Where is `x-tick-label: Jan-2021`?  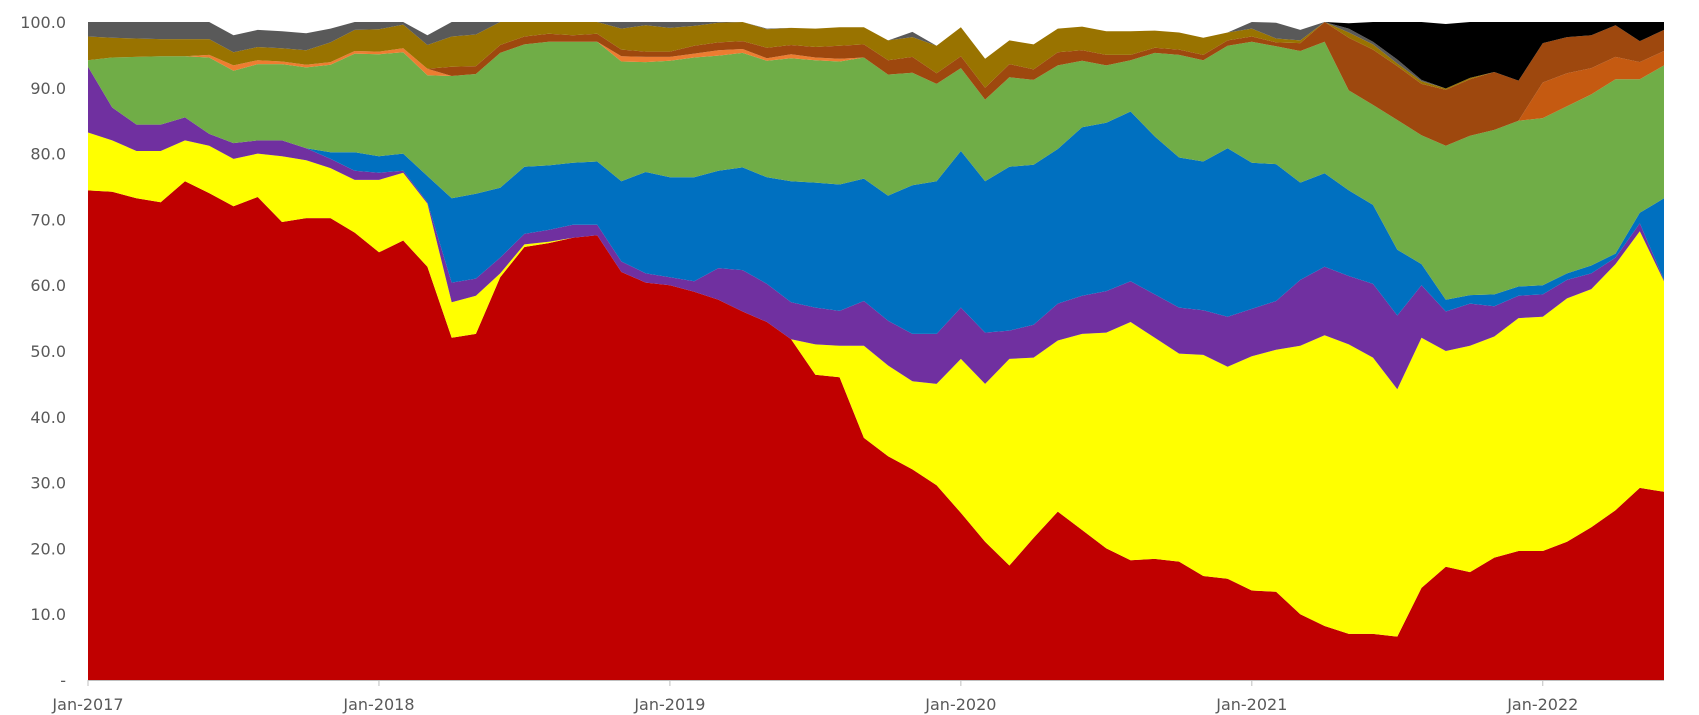 x-tick-label: Jan-2021 is located at coordinates (1251, 704).